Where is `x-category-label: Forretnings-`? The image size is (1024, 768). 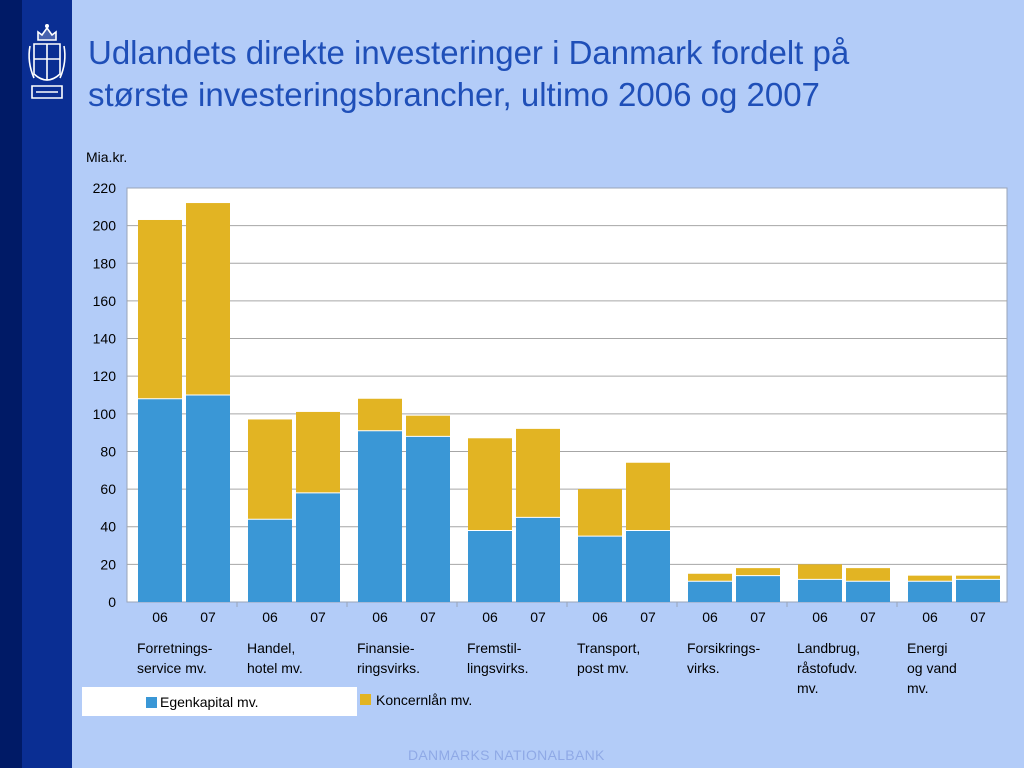 x-category-label: Forretnings- is located at coordinates (175, 648).